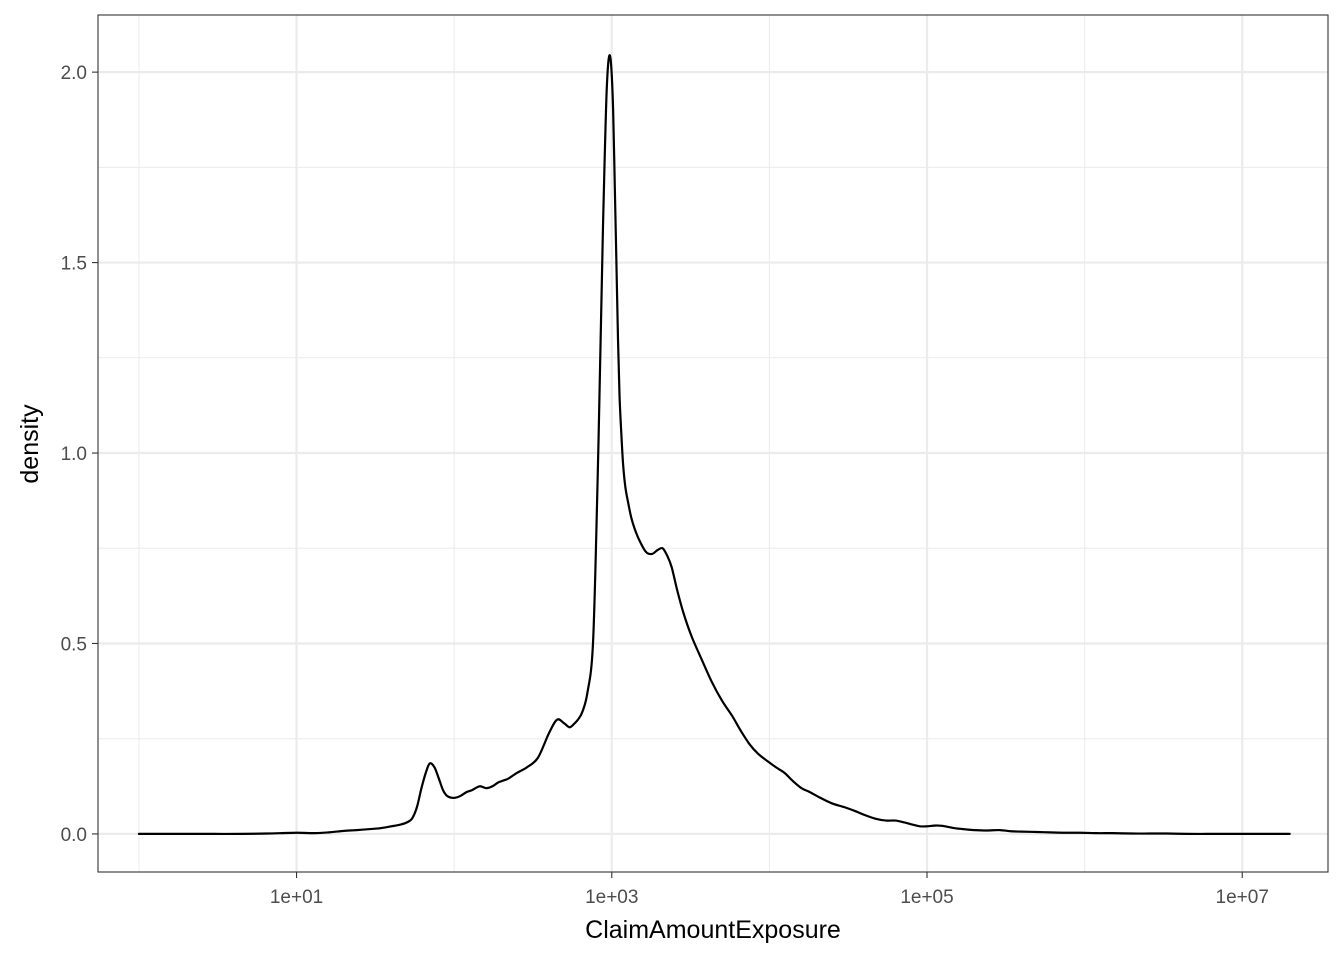 The width and height of the screenshot is (1344, 960). I want to click on x-tick-label: 1e+01, so click(296, 897).